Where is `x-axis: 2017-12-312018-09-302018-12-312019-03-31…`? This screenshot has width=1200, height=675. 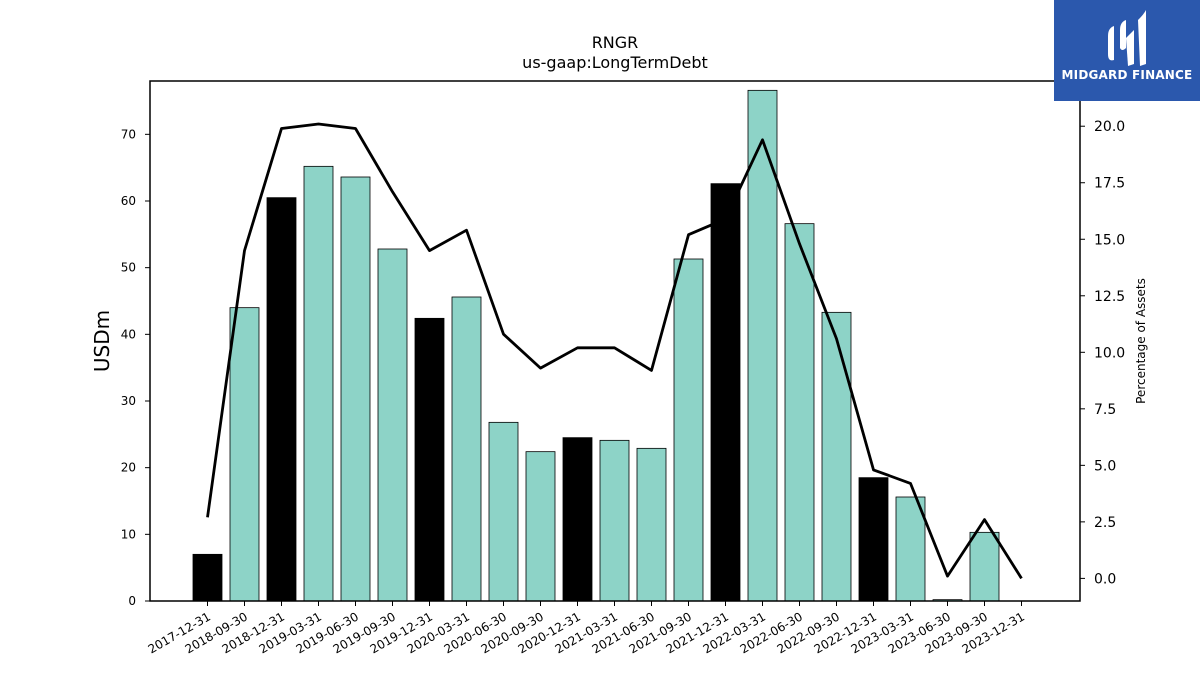
x-axis: 2017-12-312018-09-302018-12-312019-03-31… is located at coordinates (586, 628).